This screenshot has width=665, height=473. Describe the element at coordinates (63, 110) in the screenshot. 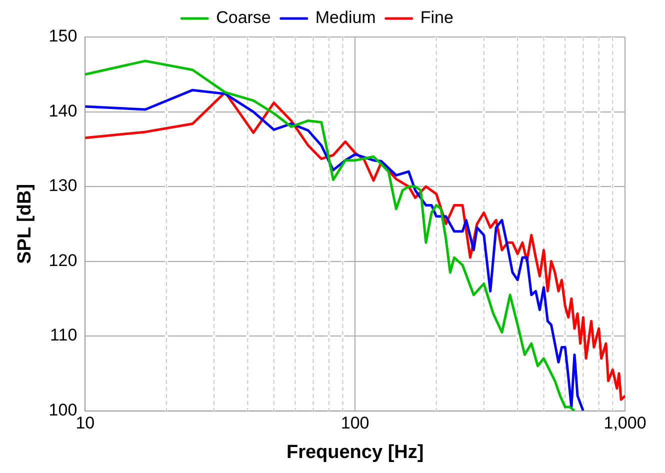

I see `y-tick-label: 140` at that location.